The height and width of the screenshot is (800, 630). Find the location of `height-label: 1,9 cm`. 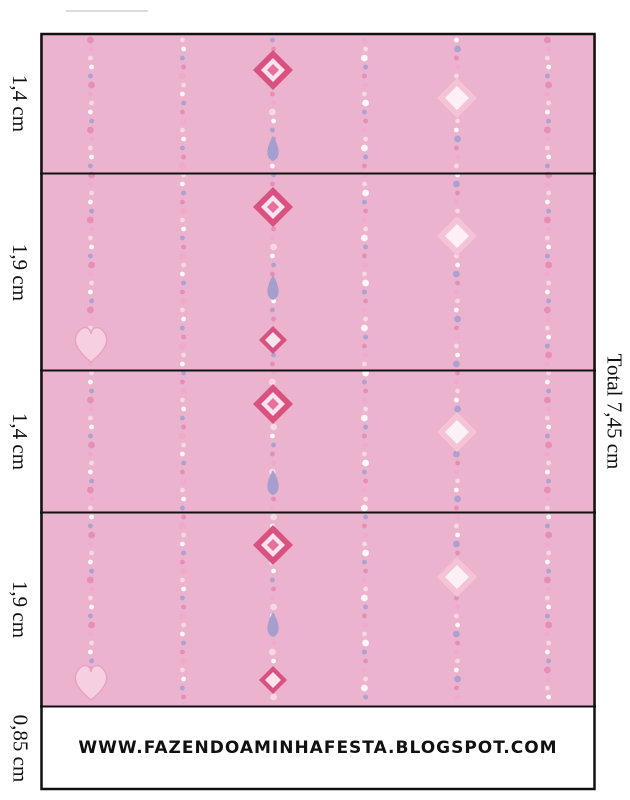

height-label: 1,9 cm is located at coordinates (20, 272).